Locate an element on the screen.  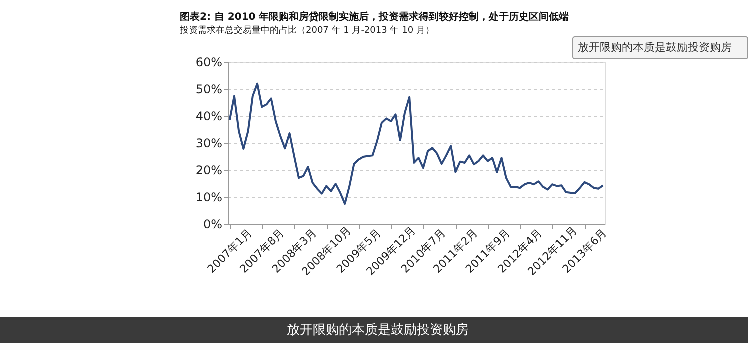
chart-subtitle: 投资需求在总交易量中的占比（2007 年 1 月-2013 年 10 月） is located at coordinates (306, 30).